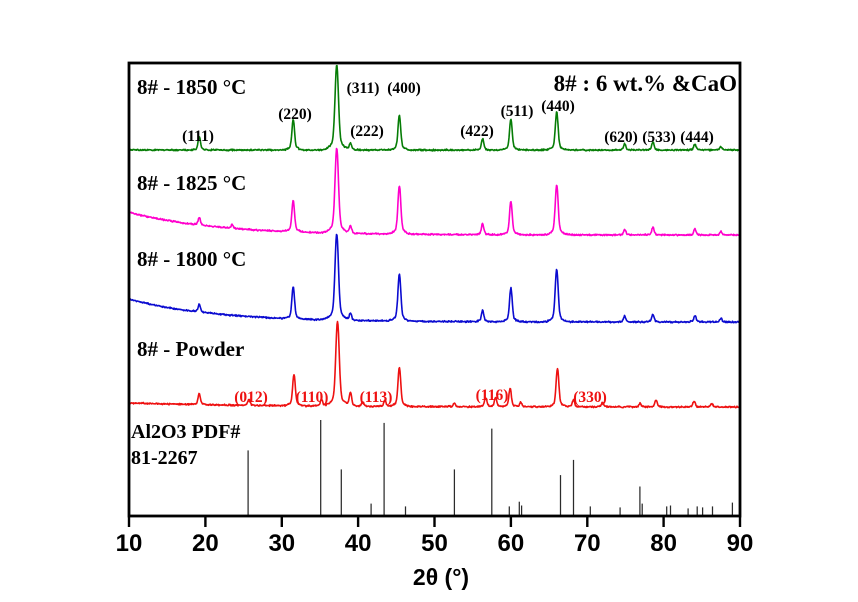  I want to click on trace-label: 8# - Powder, so click(190, 349).